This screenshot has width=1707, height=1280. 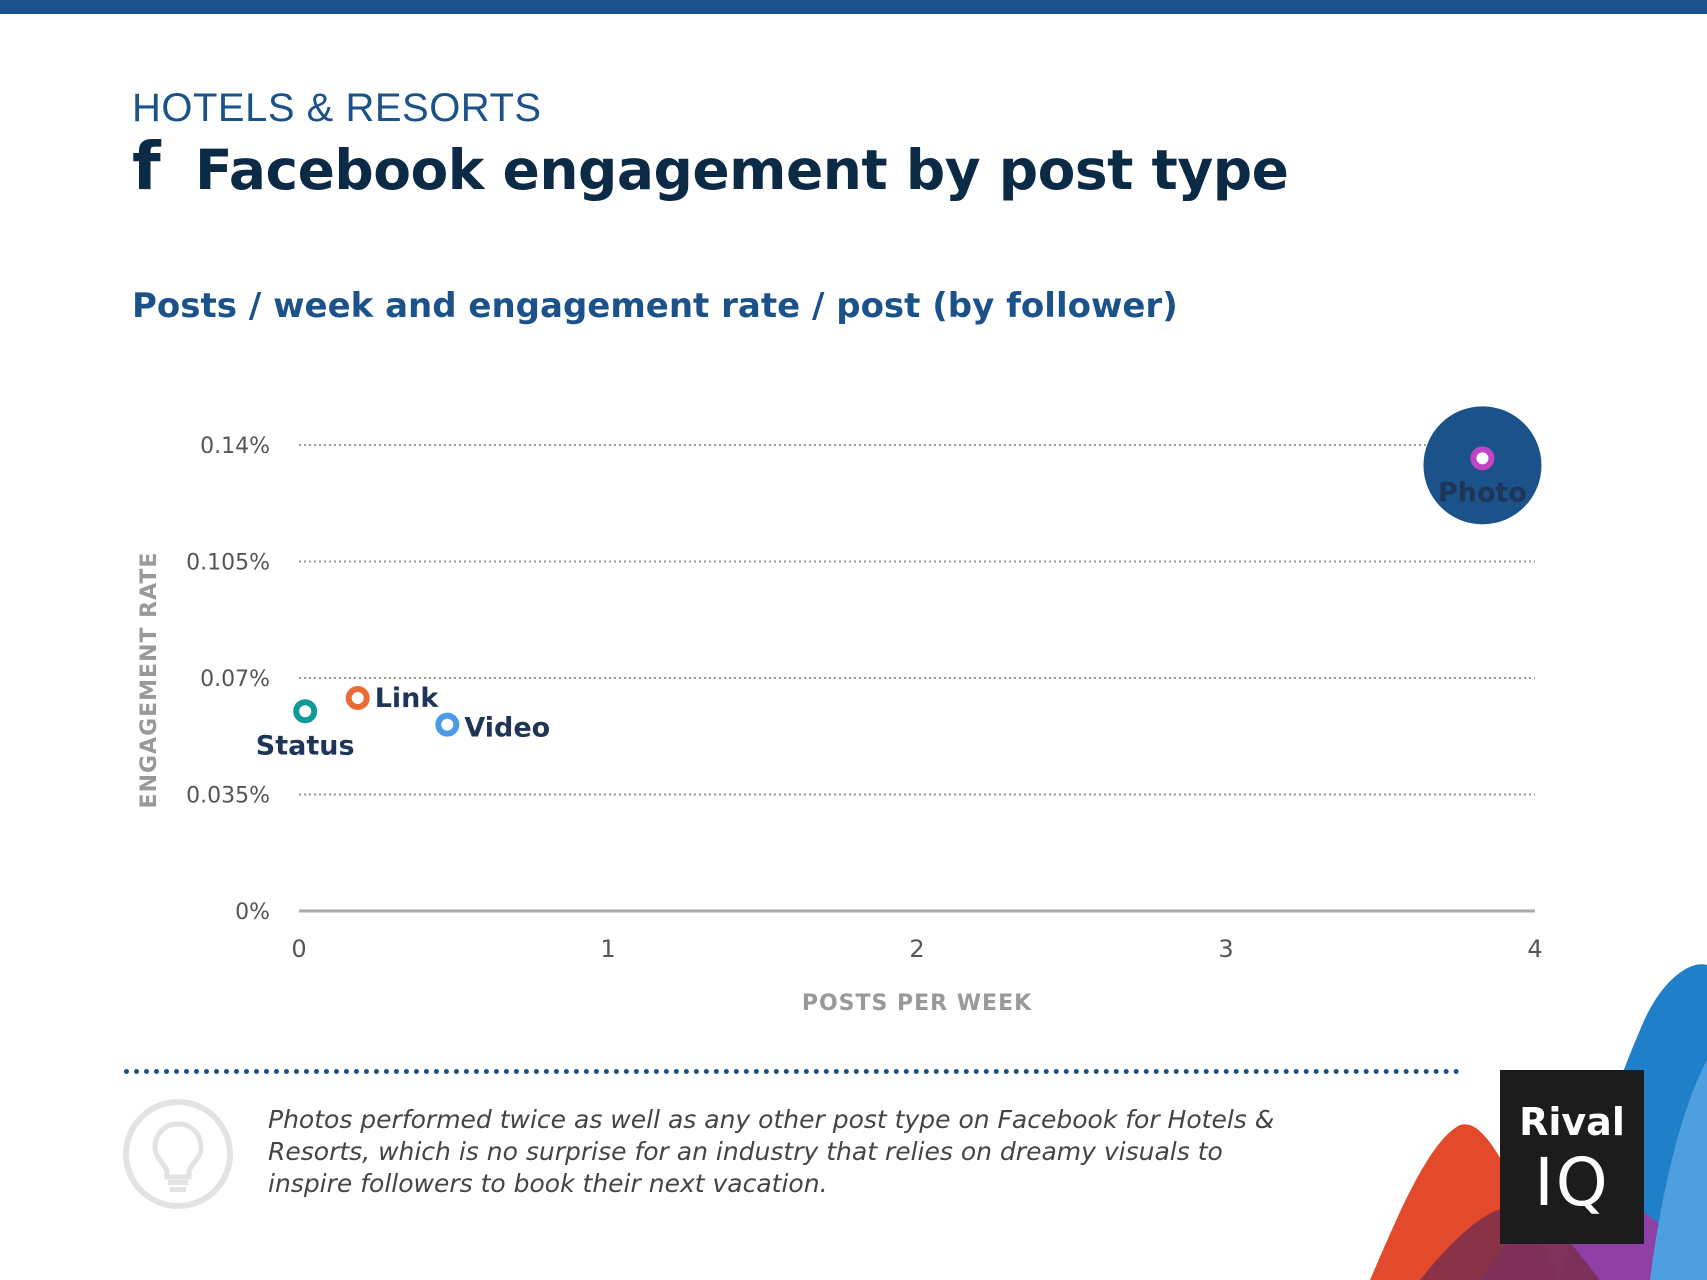 I want to click on logo-text-bottom: IQ, so click(x=1572, y=1182).